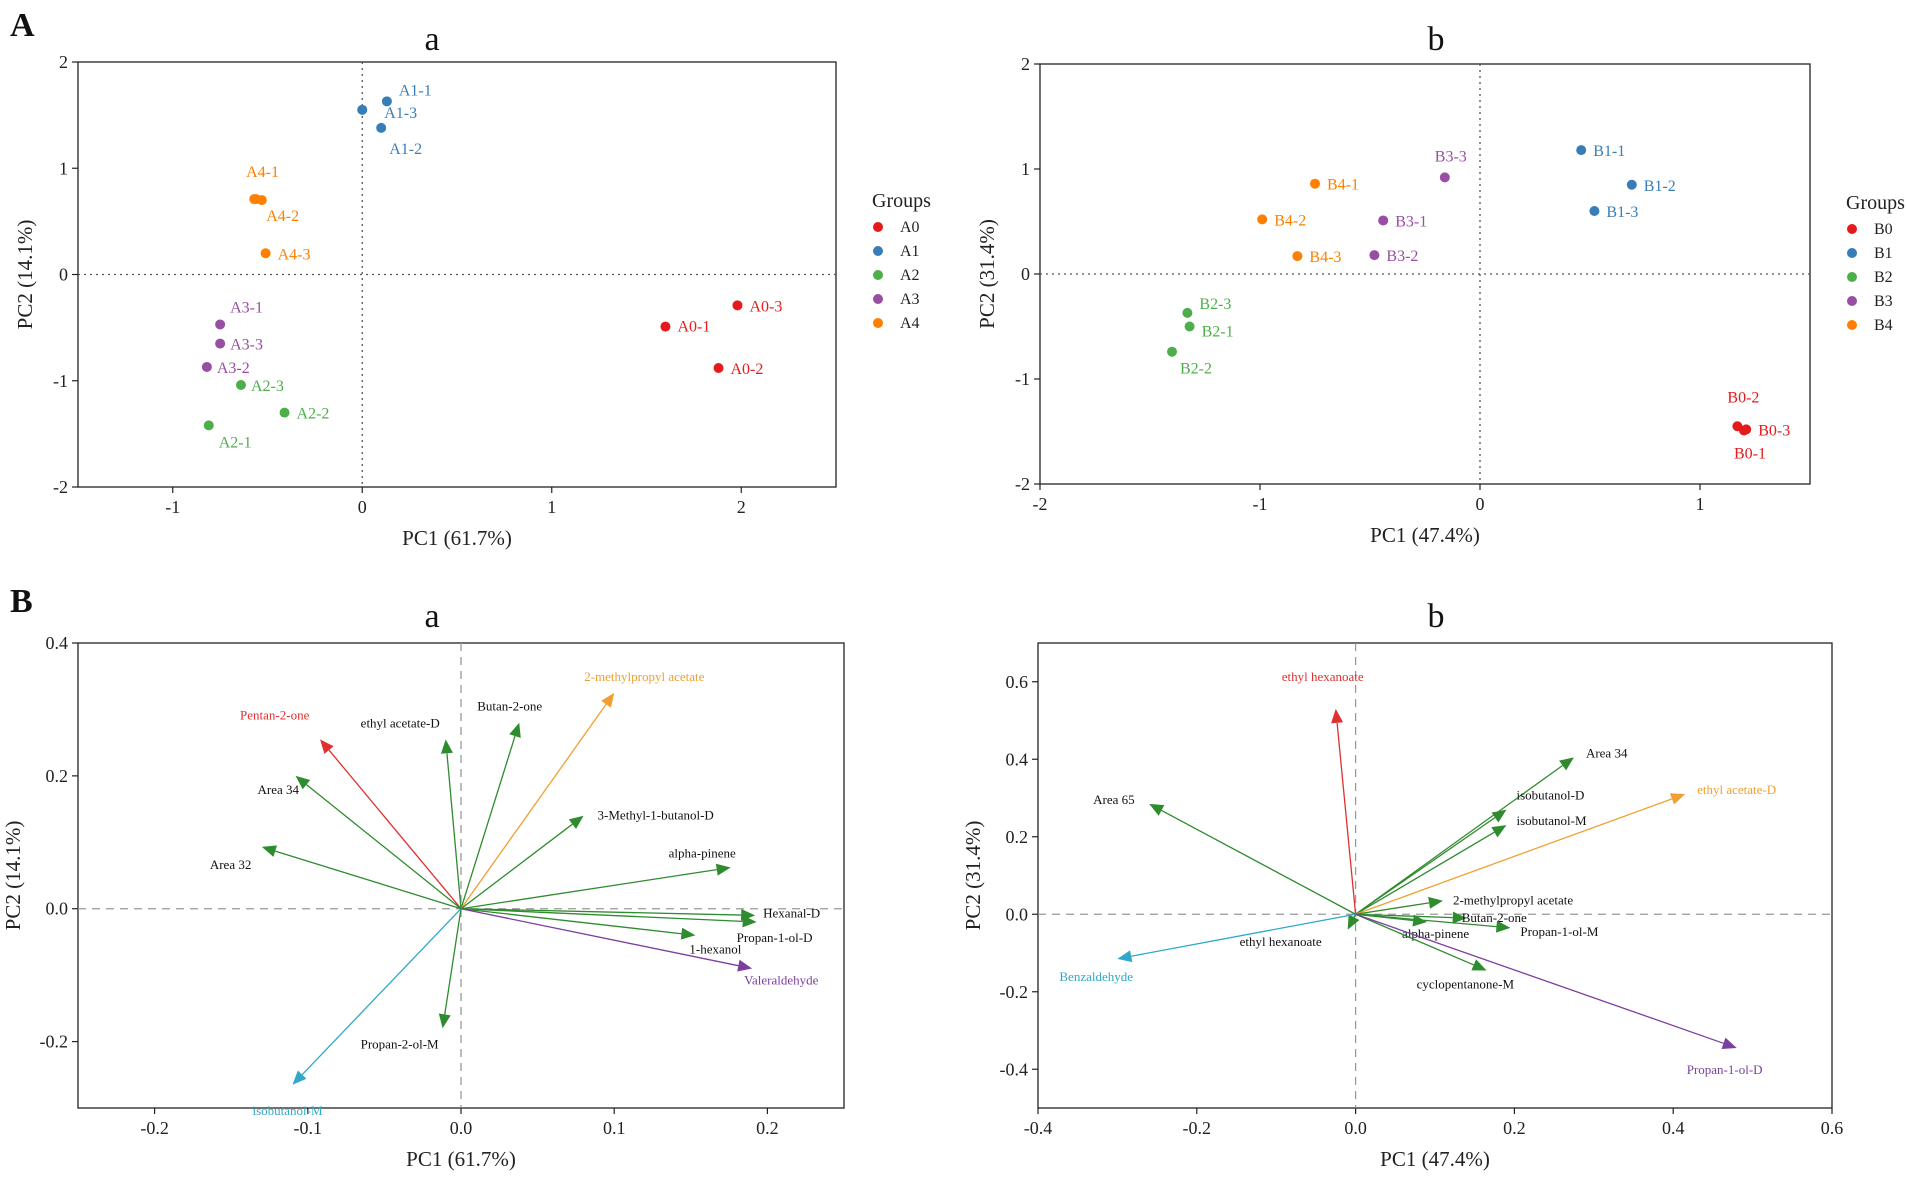 The image size is (1907, 1184). What do you see at coordinates (791, 912) in the screenshot?
I see `vector-label: Hexanal-D` at bounding box center [791, 912].